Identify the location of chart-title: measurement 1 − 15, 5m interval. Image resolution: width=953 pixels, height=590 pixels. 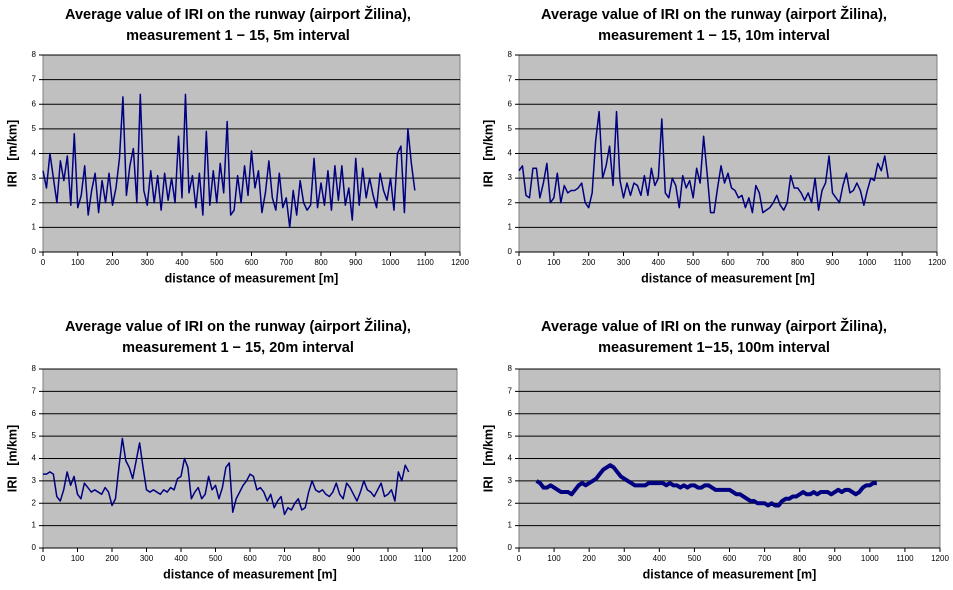
(238, 36).